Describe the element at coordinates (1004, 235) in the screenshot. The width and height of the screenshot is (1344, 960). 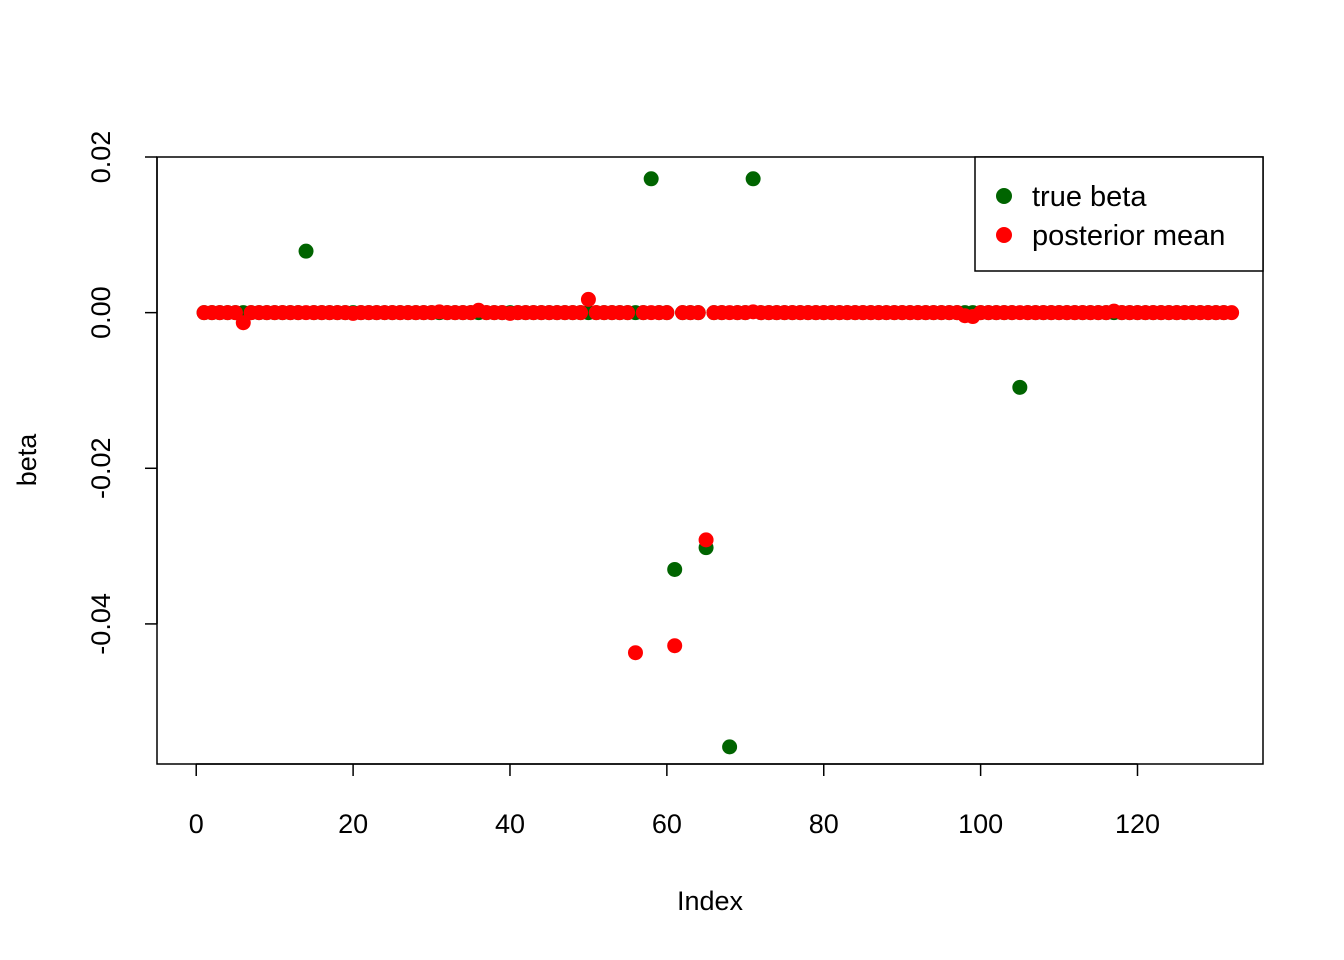
I see `legend-marker-posterior-mean` at that location.